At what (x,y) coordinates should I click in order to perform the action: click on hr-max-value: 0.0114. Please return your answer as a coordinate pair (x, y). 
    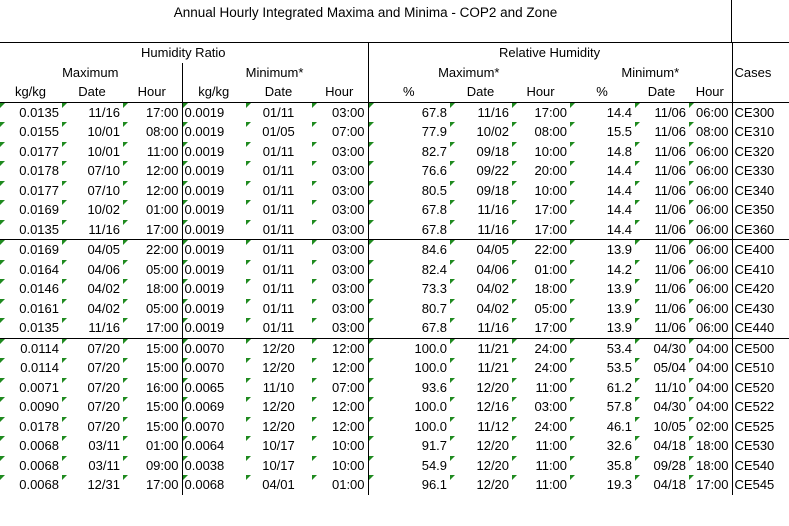
    Looking at the image, I should click on (31, 368).